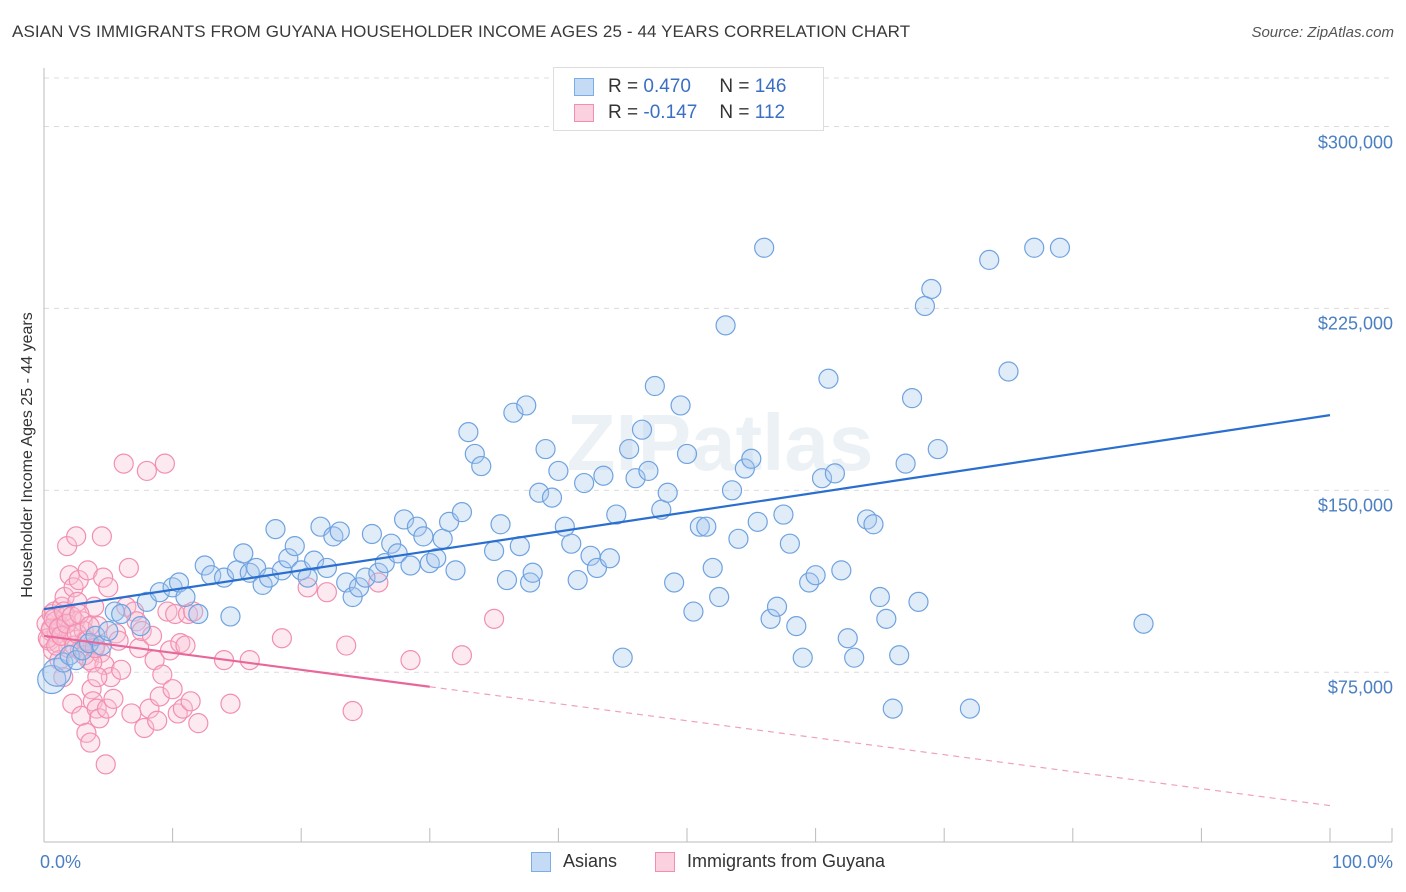  Describe the element at coordinates (1362, 862) in the screenshot. I see `x-tick-label-max: 100.0%` at that location.